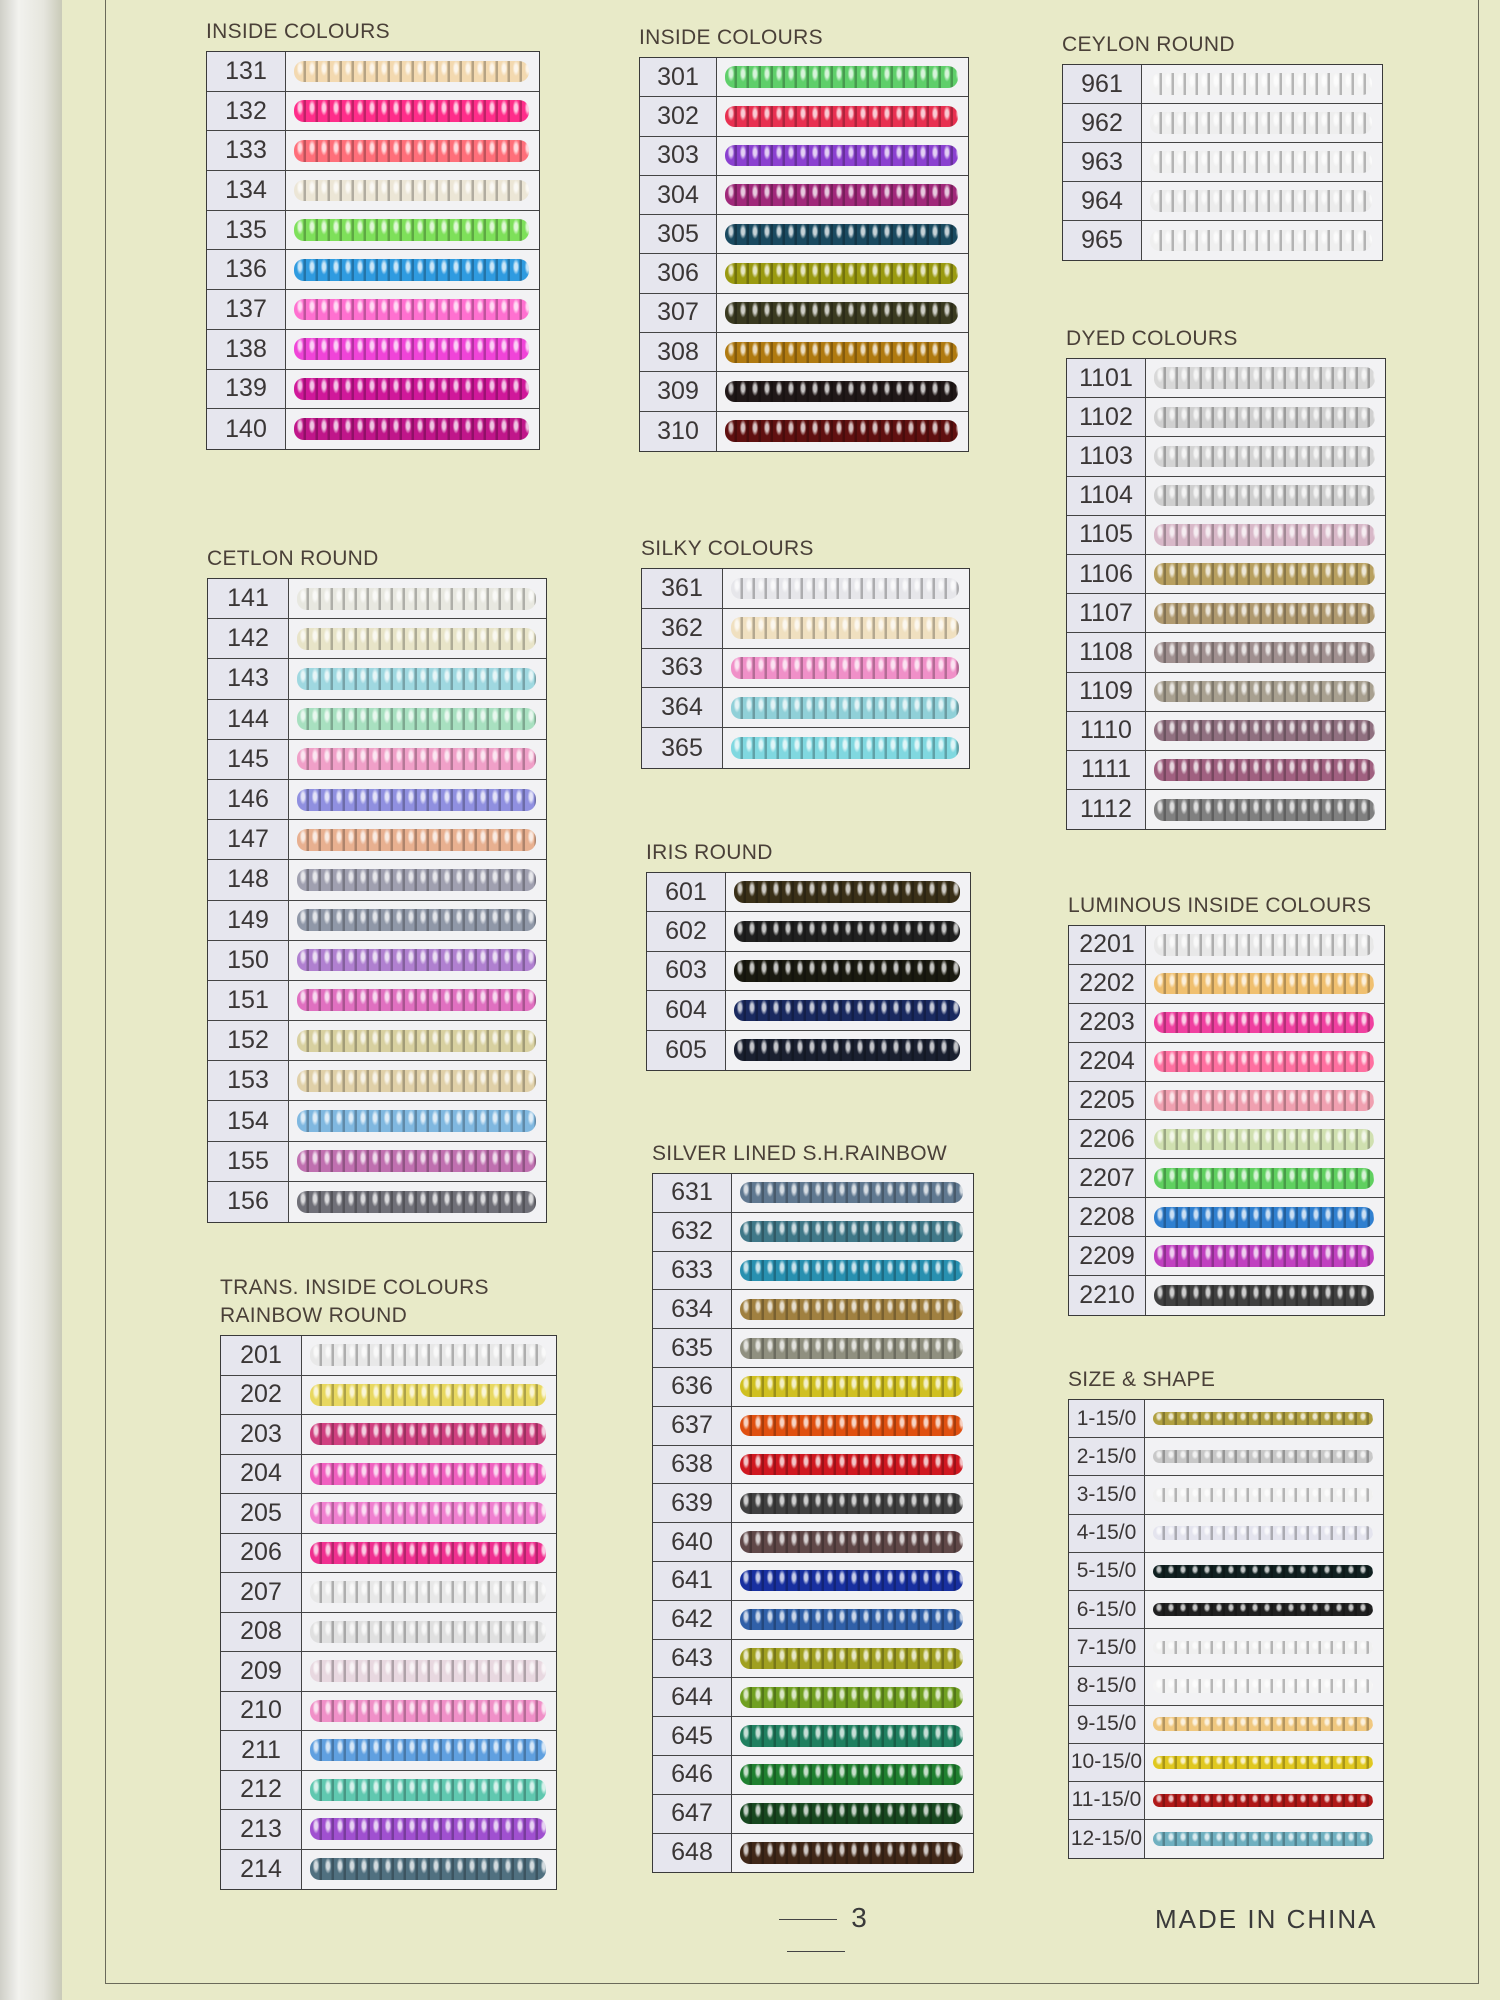 The width and height of the screenshot is (1500, 2000). I want to click on colour-row: 645, so click(813, 1736).